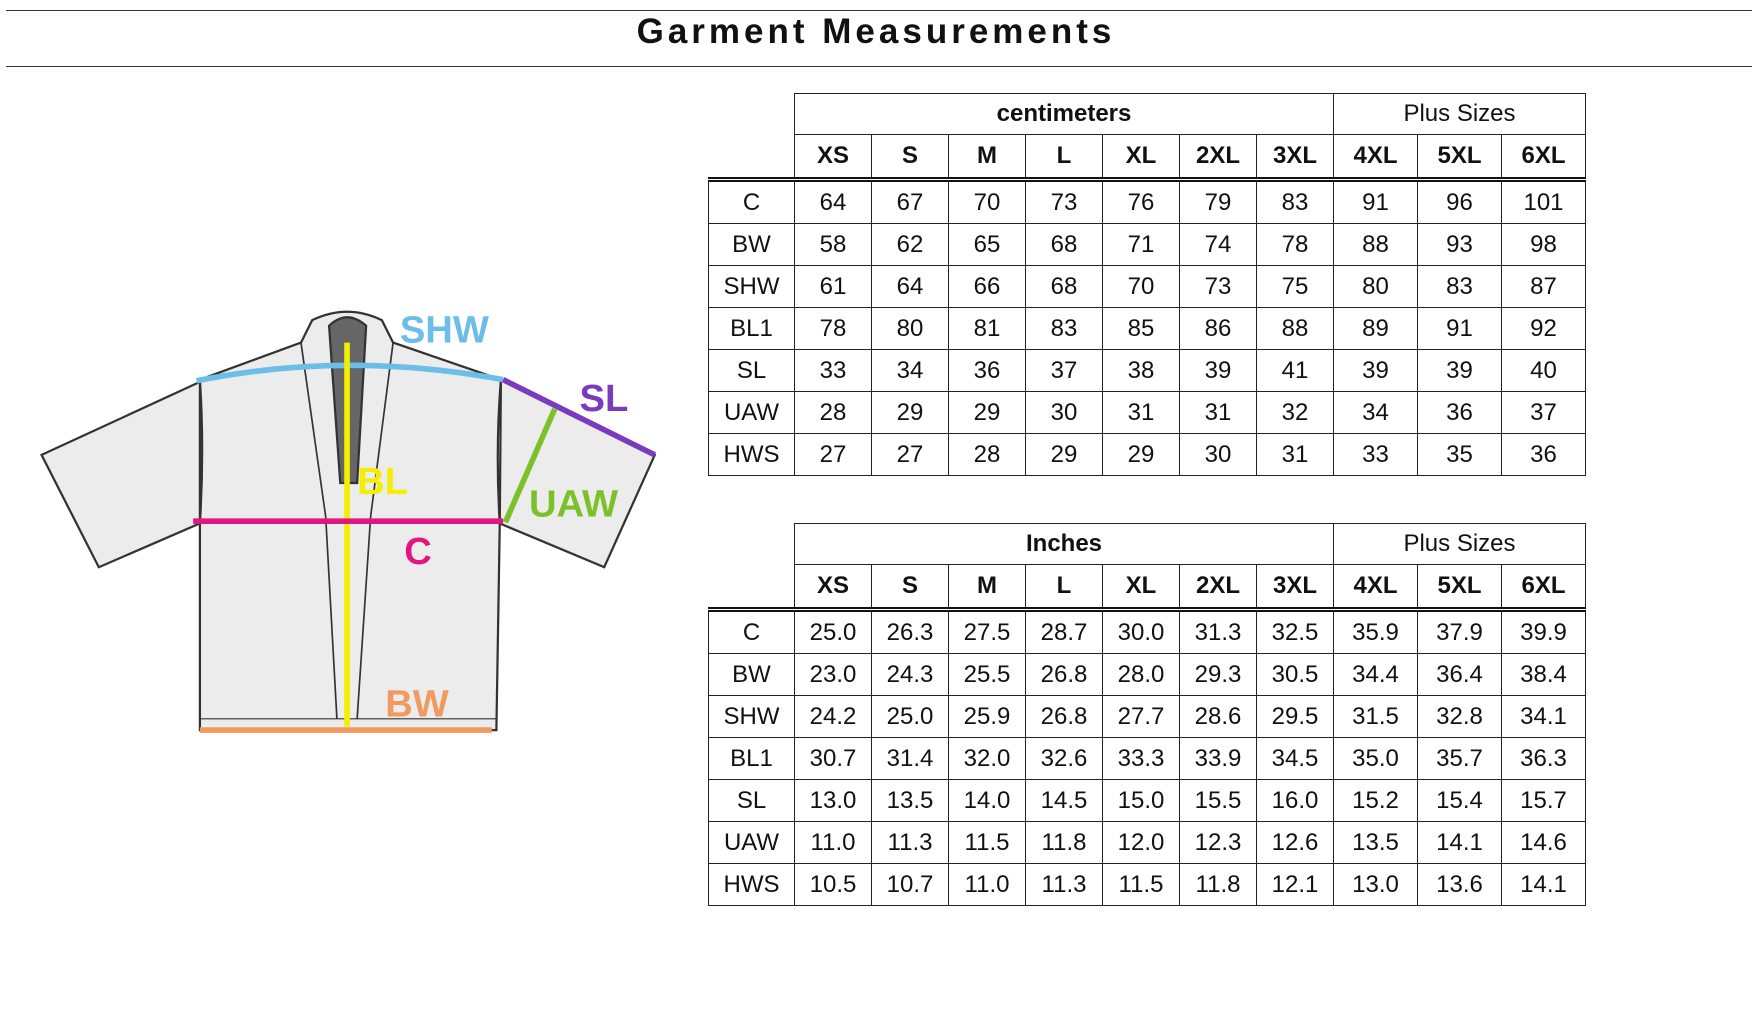 This screenshot has height=1030, width=1752. I want to click on left-sleeve, so click(121, 474).